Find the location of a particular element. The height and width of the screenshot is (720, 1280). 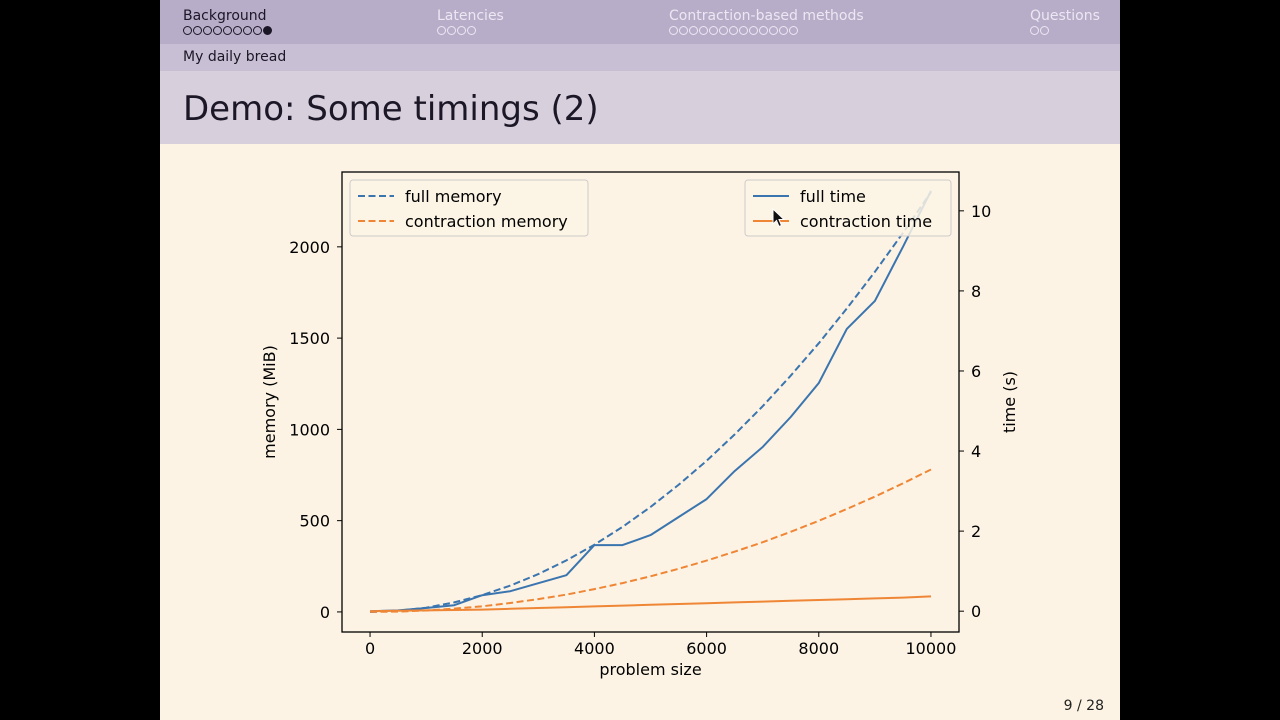

legend-memory: full memory contraction memory is located at coordinates (469, 208).